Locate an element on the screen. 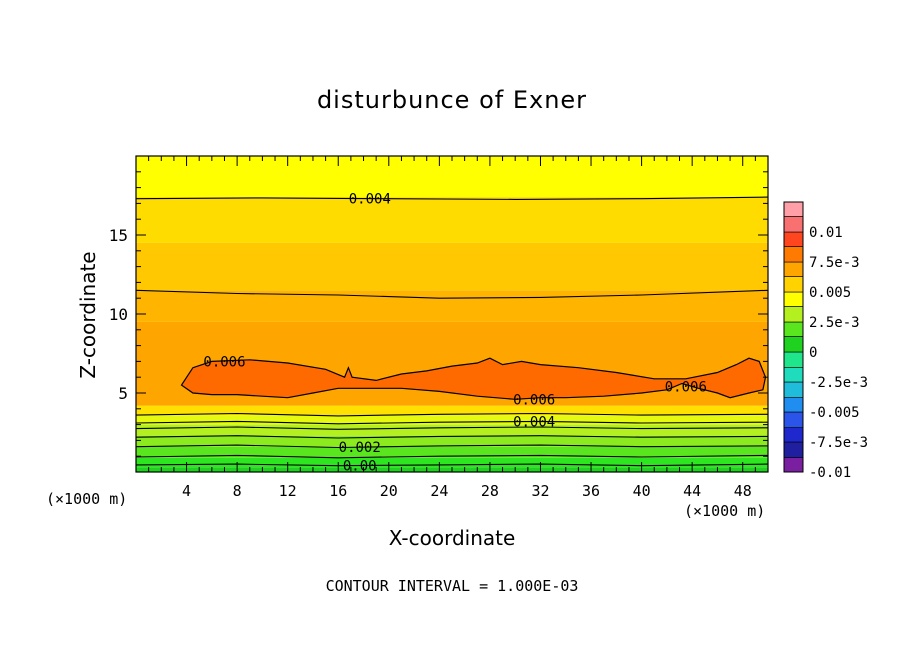 This screenshot has width=904, height=654. x-tick-label-7: 32 is located at coordinates (540, 491).